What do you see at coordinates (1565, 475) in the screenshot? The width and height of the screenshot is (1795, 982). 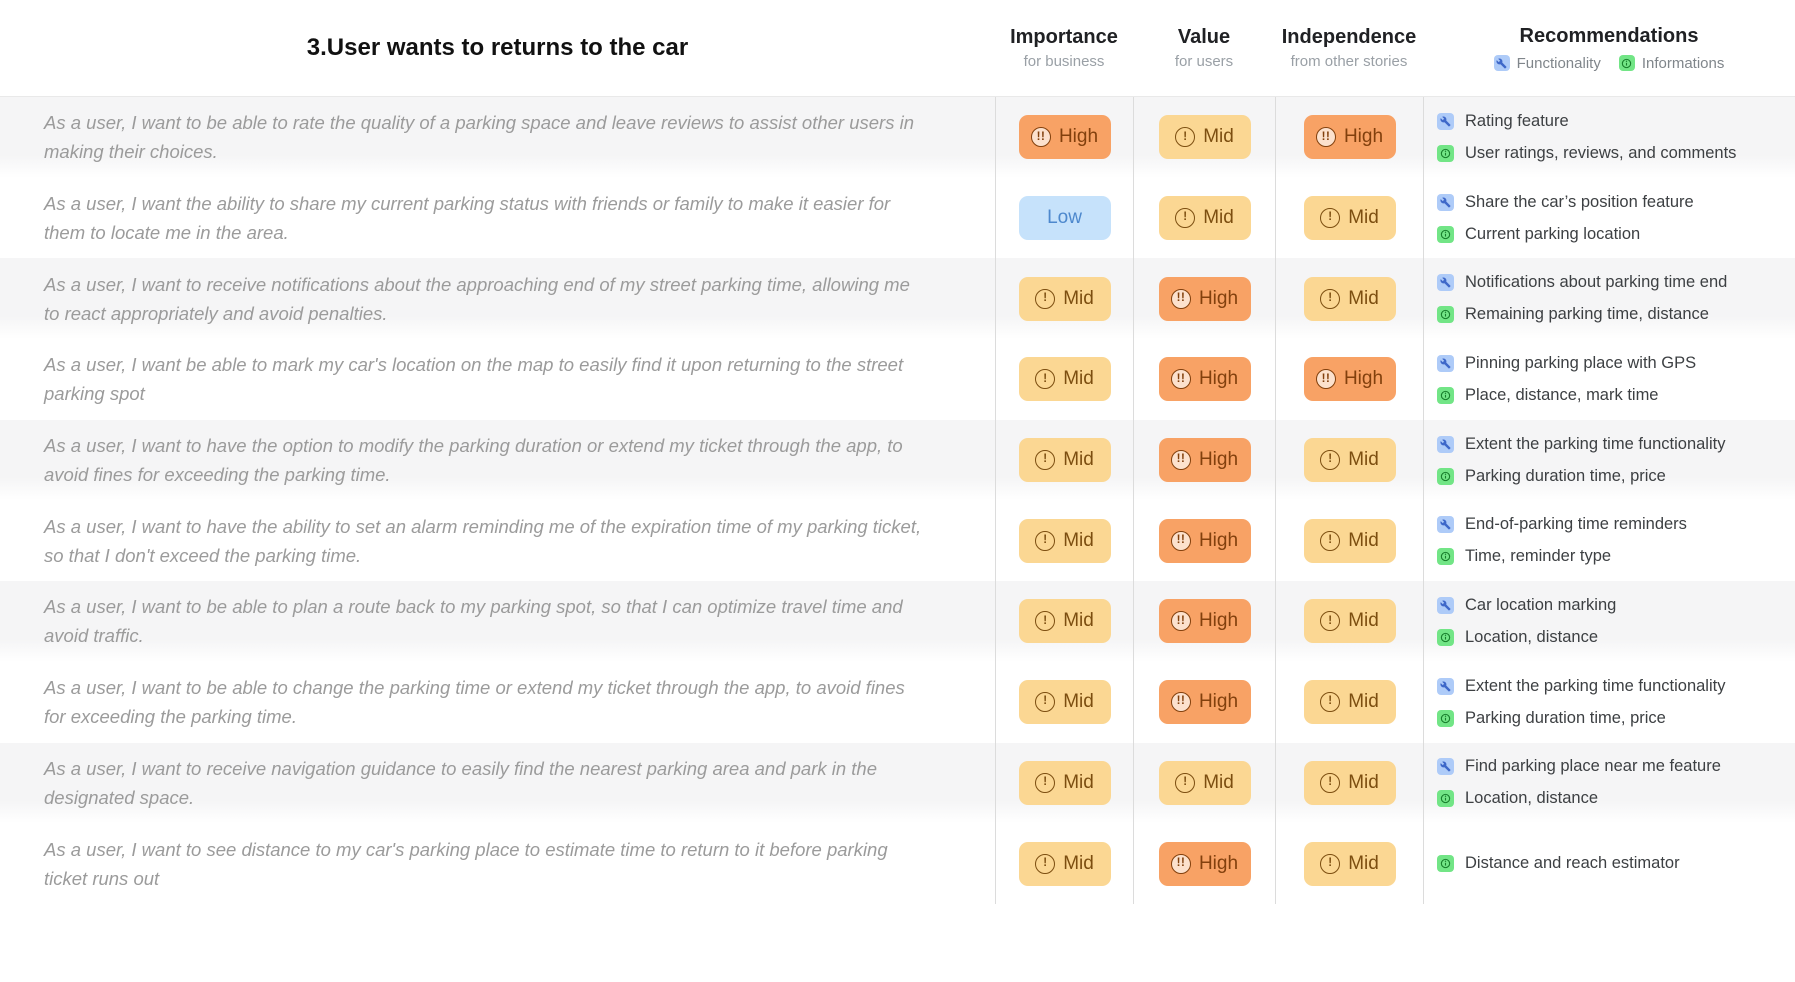 I see `recommendation-label: Parking duration time, price` at bounding box center [1565, 475].